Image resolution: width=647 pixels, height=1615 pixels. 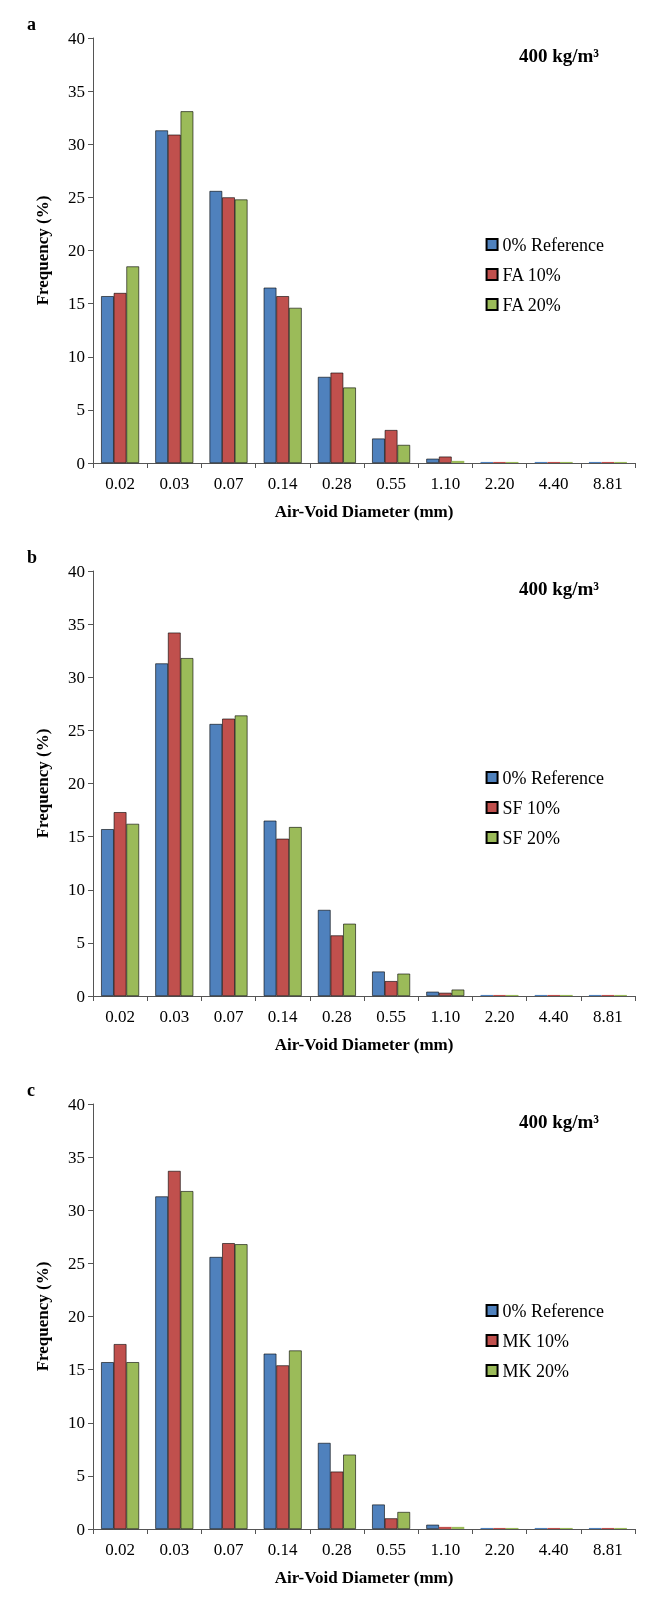 I want to click on legend-label: FA 10%, so click(x=531, y=274).